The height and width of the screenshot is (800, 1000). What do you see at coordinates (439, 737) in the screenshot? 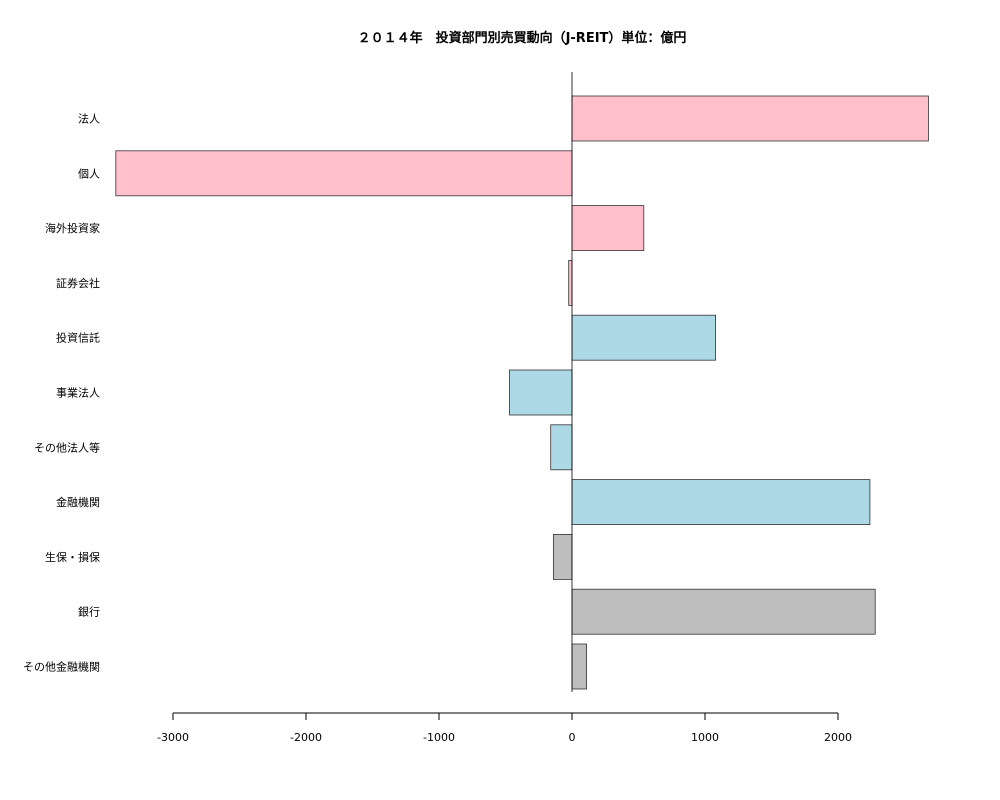
I see `x-tick-label: -1000` at bounding box center [439, 737].